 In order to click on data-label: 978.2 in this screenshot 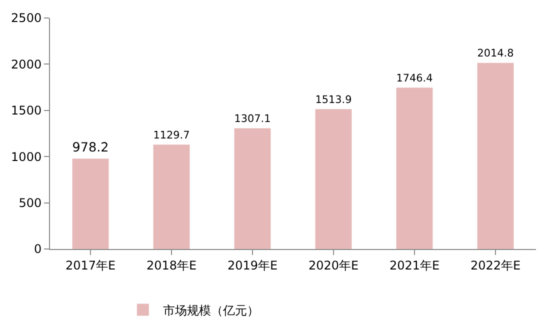, I will do `click(90, 148)`.